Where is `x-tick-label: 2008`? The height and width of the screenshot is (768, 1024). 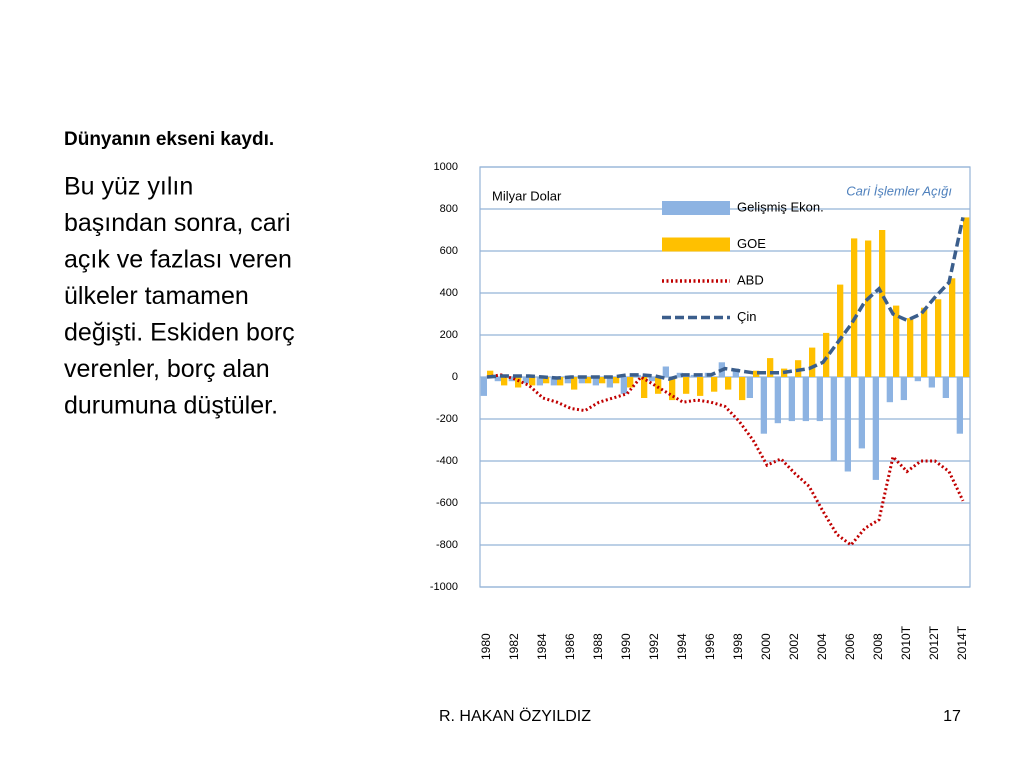
x-tick-label: 2008 is located at coordinates (878, 646).